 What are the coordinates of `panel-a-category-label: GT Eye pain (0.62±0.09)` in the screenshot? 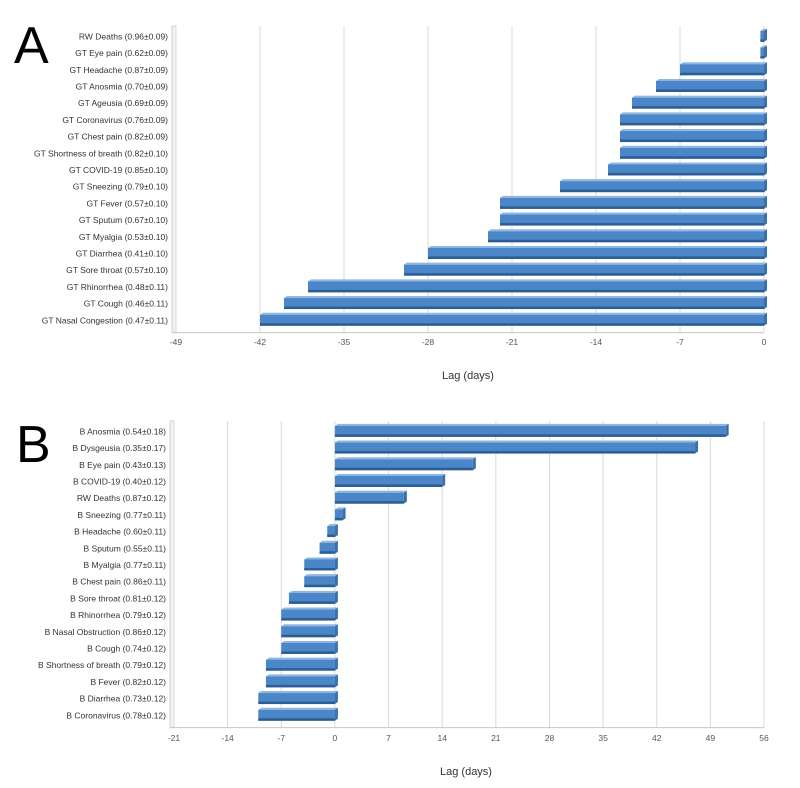 It's located at (121, 53).